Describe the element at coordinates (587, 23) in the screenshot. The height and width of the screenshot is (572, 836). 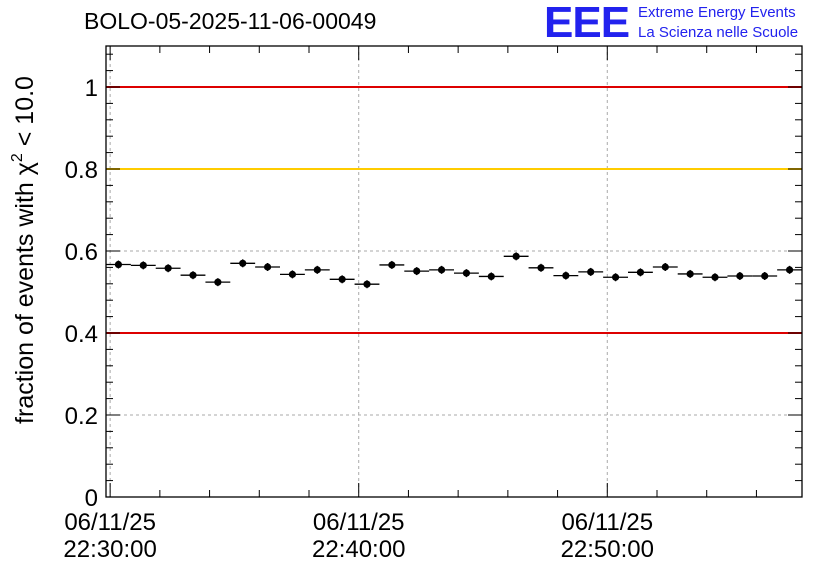
I see `eee-logo: EEE` at that location.